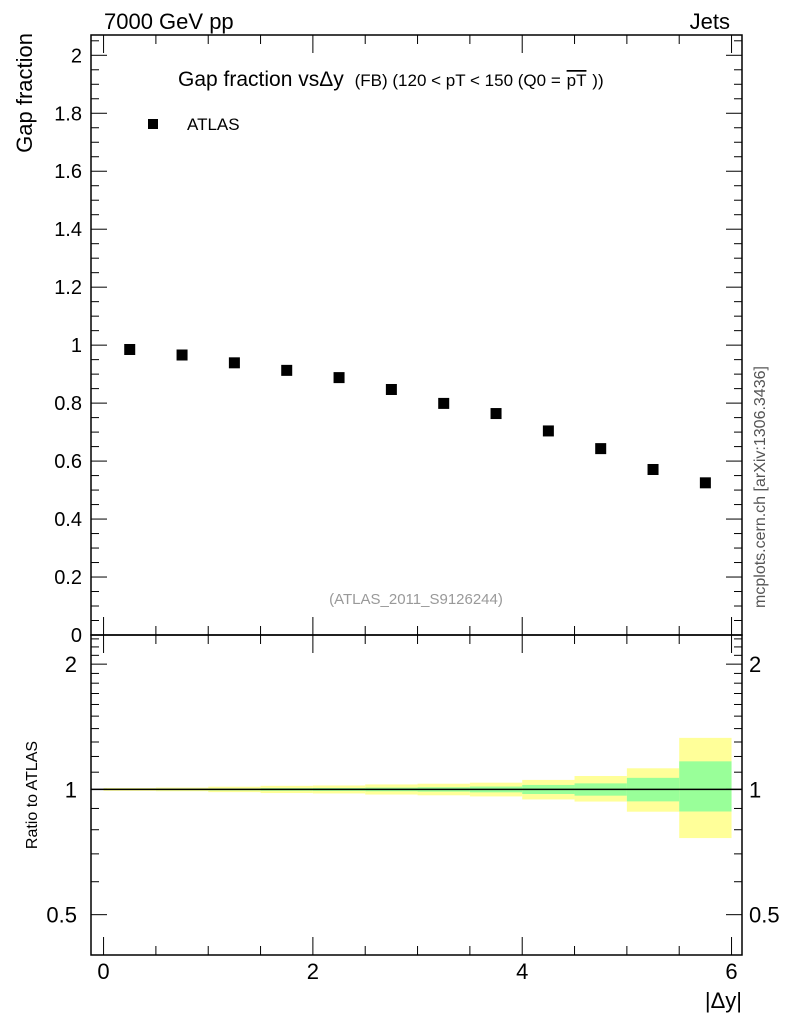 Image resolution: width=786 pixels, height=1024 pixels. Describe the element at coordinates (68, 230) in the screenshot. I see `y-tick-label: 1.4` at that location.